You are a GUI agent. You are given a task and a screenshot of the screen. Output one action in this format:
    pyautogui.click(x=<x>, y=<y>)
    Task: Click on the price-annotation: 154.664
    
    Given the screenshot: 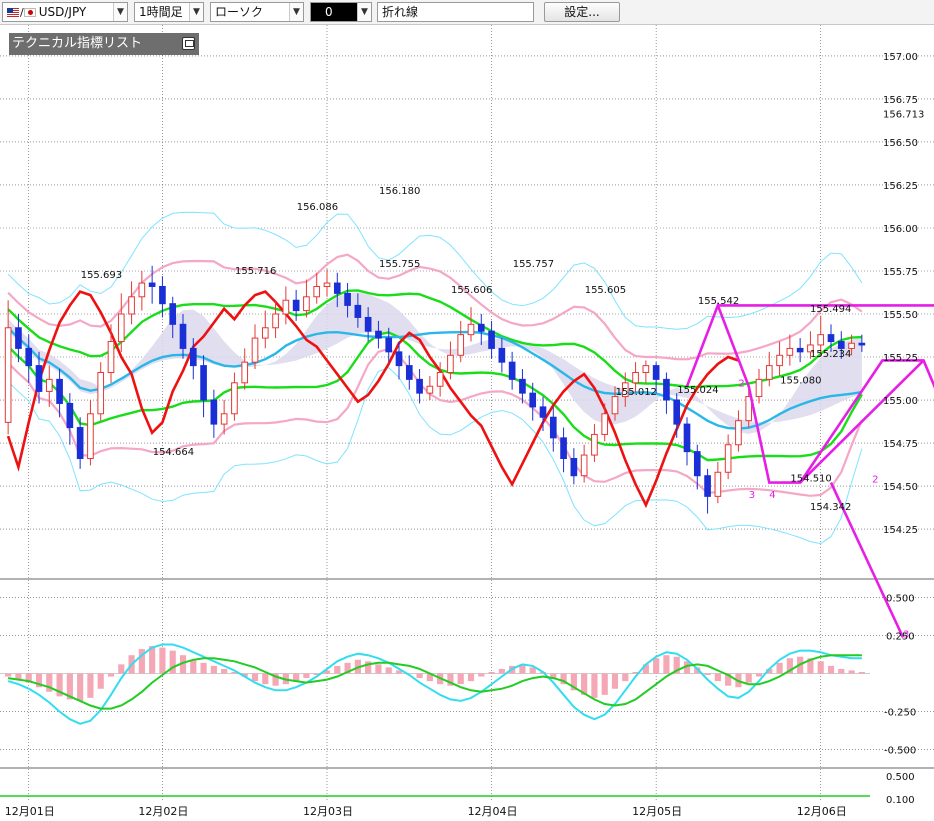 What is the action you would take?
    pyautogui.click(x=173, y=452)
    